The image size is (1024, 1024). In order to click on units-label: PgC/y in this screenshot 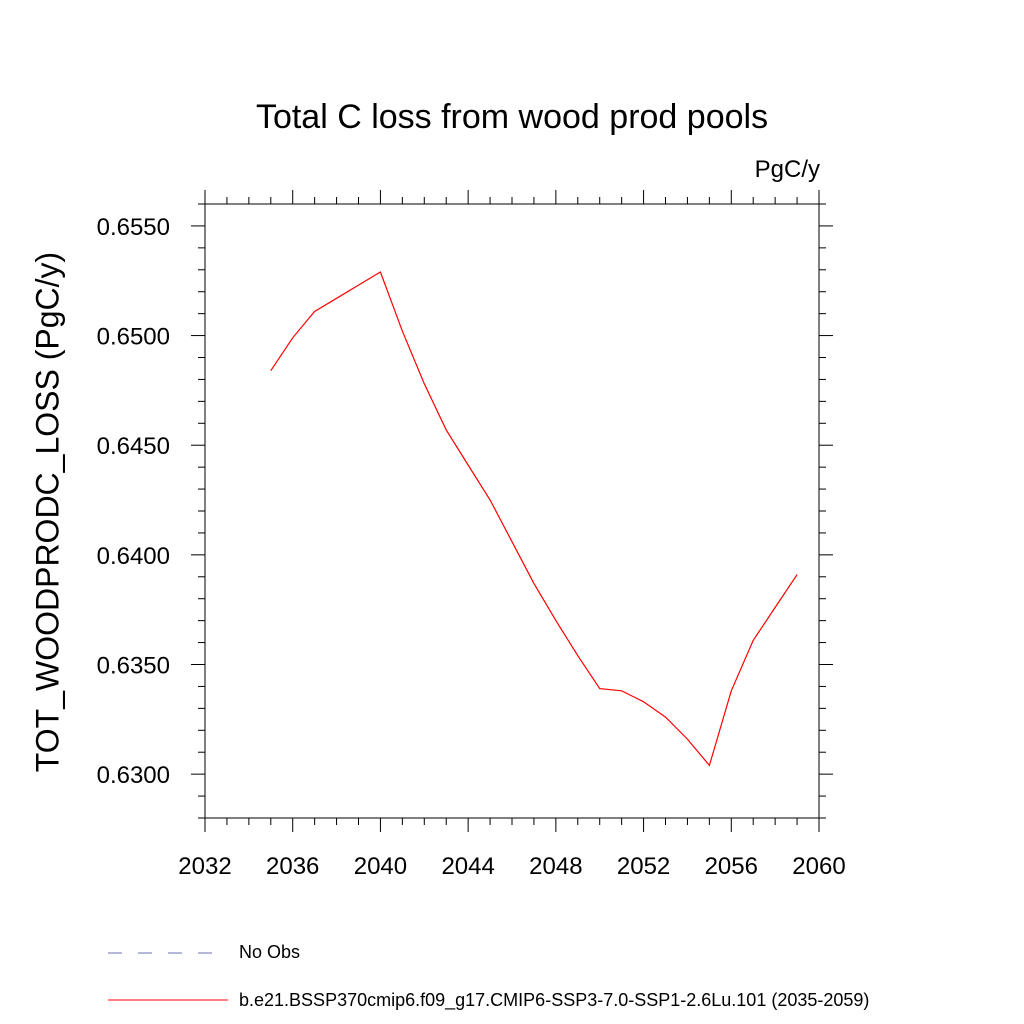, I will do `click(787, 169)`.